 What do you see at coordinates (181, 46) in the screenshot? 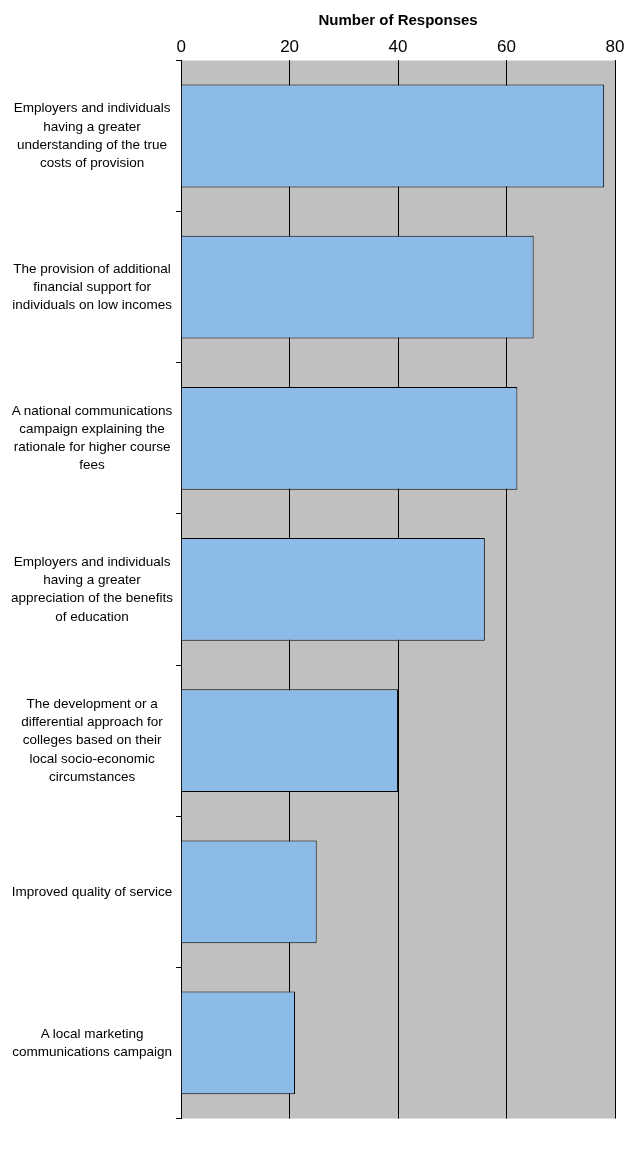
I see `x-tick-label: 0` at bounding box center [181, 46].